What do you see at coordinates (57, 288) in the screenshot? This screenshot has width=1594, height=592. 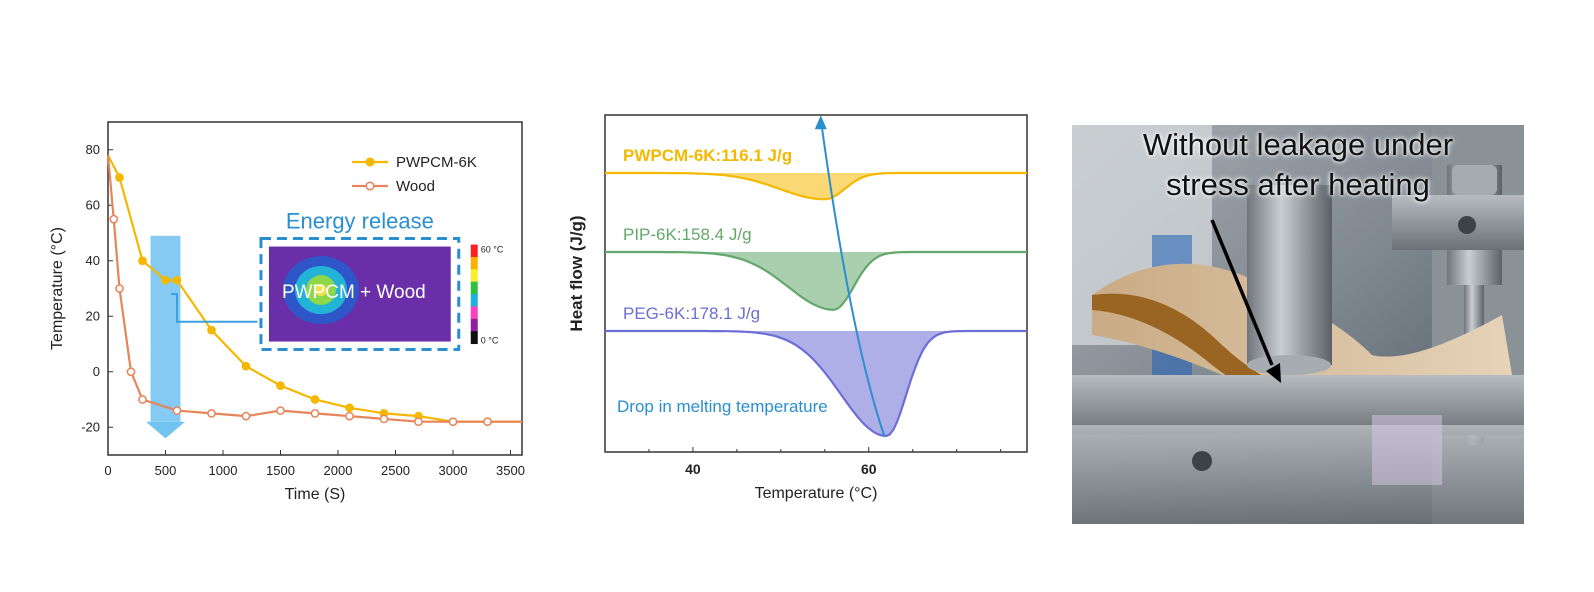 I see `y-axis-label: Temperature (°C)` at bounding box center [57, 288].